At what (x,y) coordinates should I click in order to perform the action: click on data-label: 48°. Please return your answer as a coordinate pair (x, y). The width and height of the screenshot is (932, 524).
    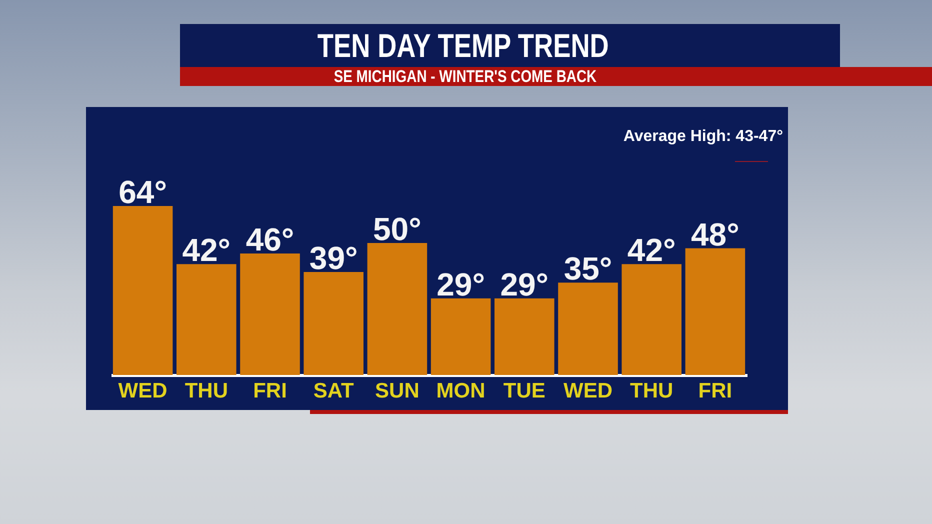
    Looking at the image, I should click on (715, 234).